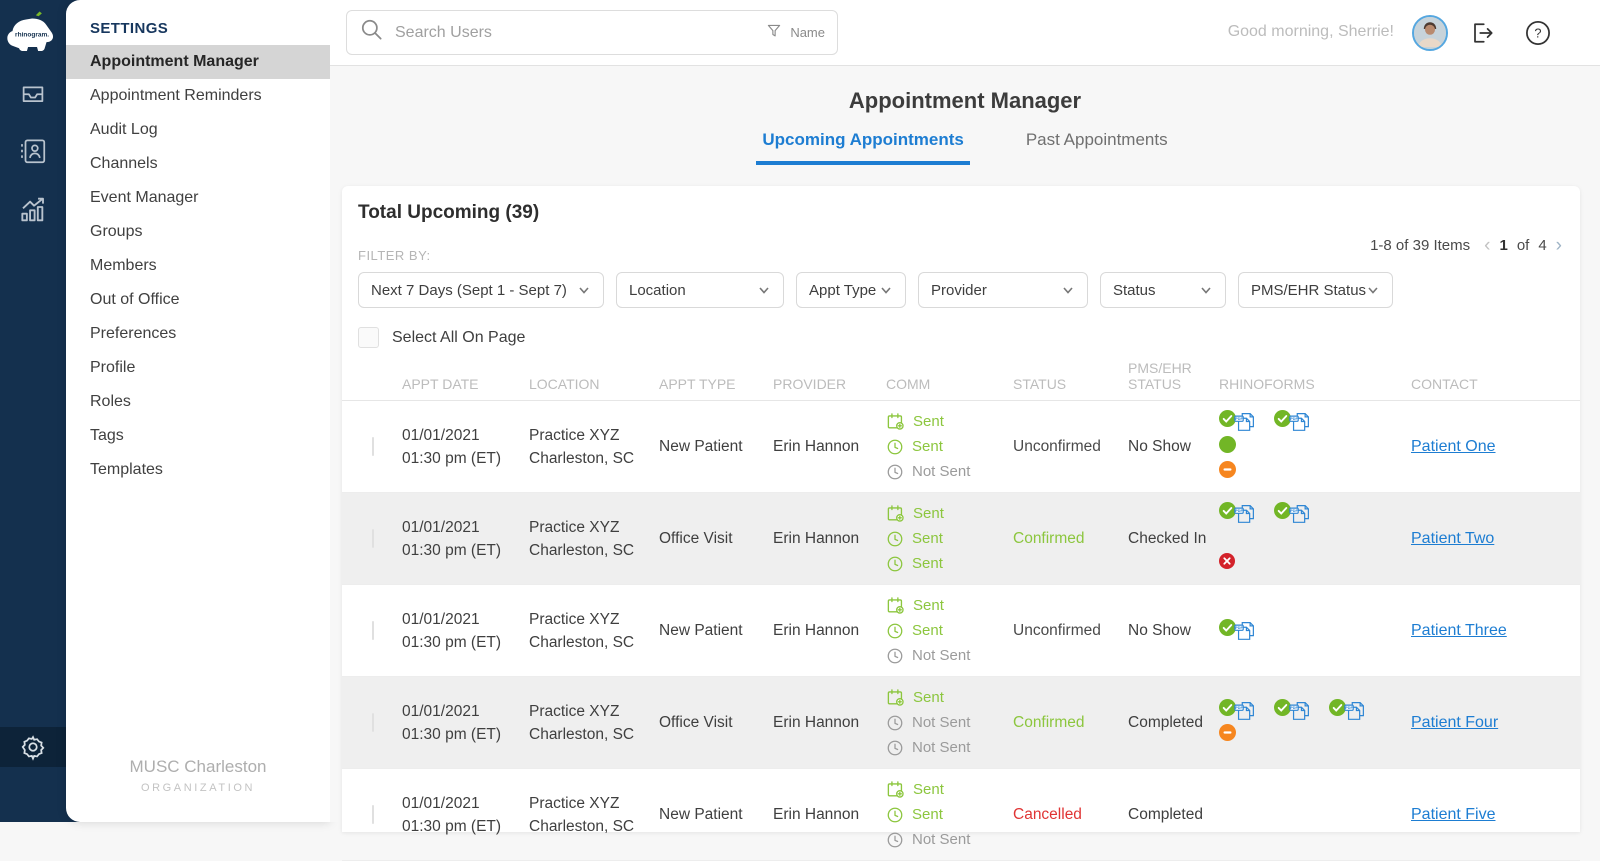 This screenshot has height=861, width=1600. What do you see at coordinates (863, 147) in the screenshot?
I see `tab-upcoming-appointments: Upcoming Appointments` at bounding box center [863, 147].